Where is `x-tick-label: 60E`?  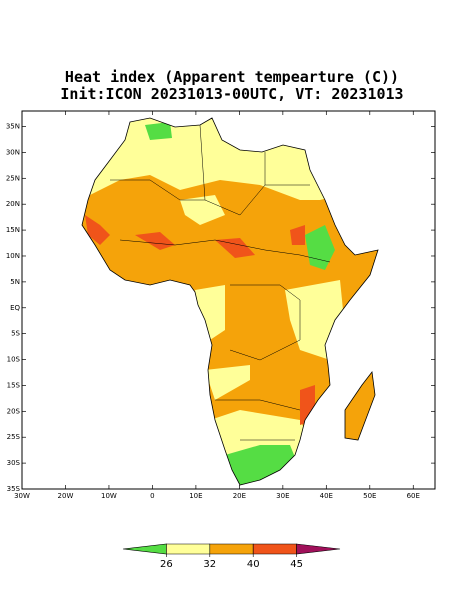
x-tick-label: 60E is located at coordinates (413, 496).